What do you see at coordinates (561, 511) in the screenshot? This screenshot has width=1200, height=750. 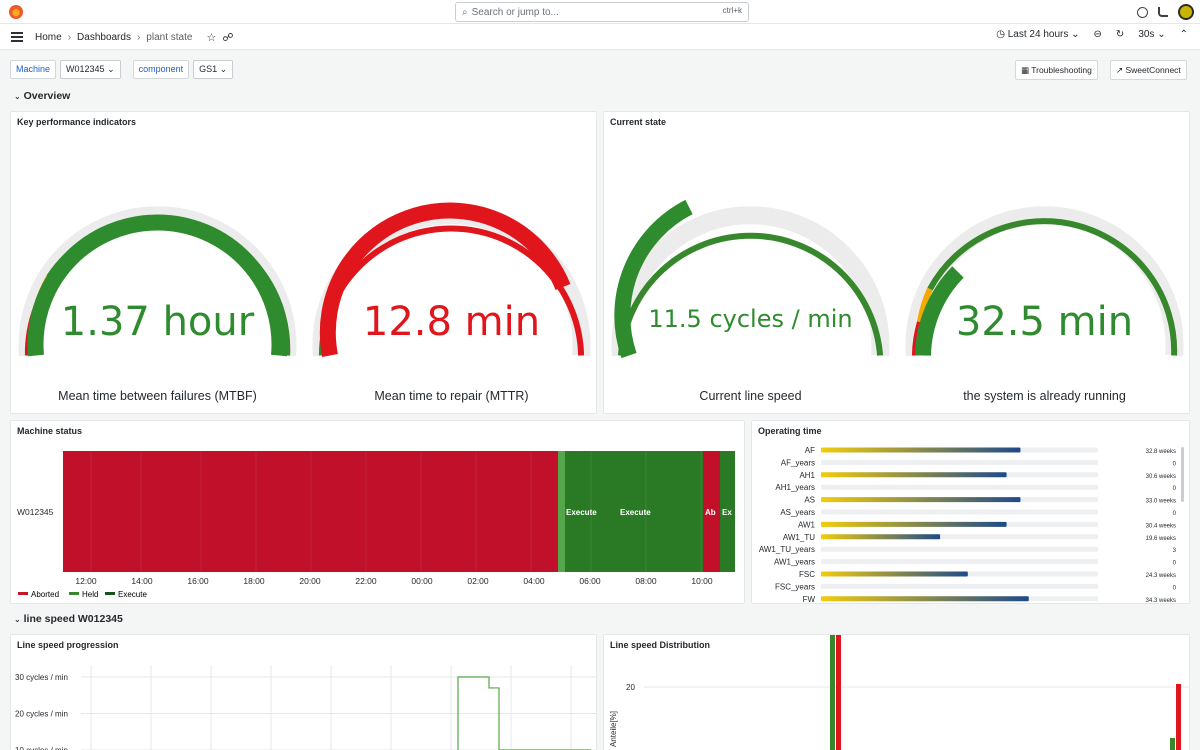 I see `state-segment-held` at bounding box center [561, 511].